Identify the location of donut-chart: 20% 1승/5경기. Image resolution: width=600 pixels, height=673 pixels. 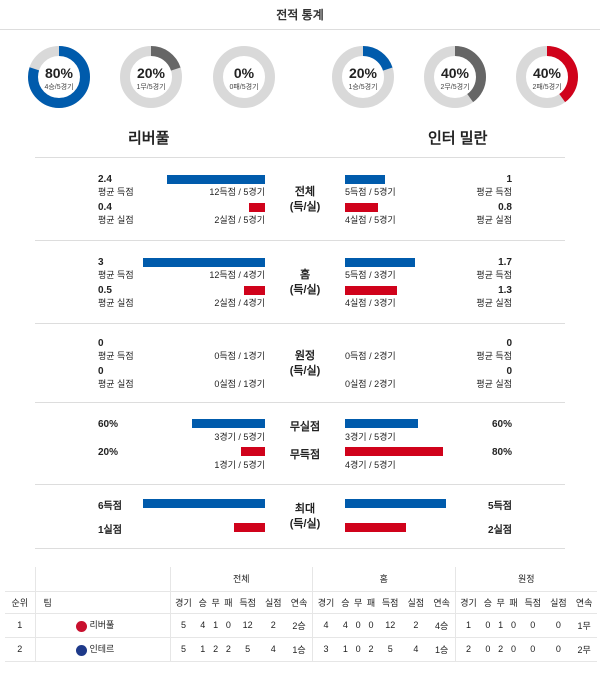
(363, 77).